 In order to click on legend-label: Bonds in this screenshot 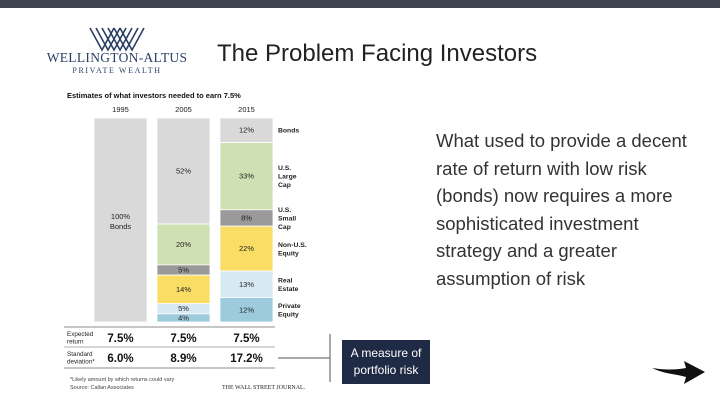, I will do `click(288, 131)`.